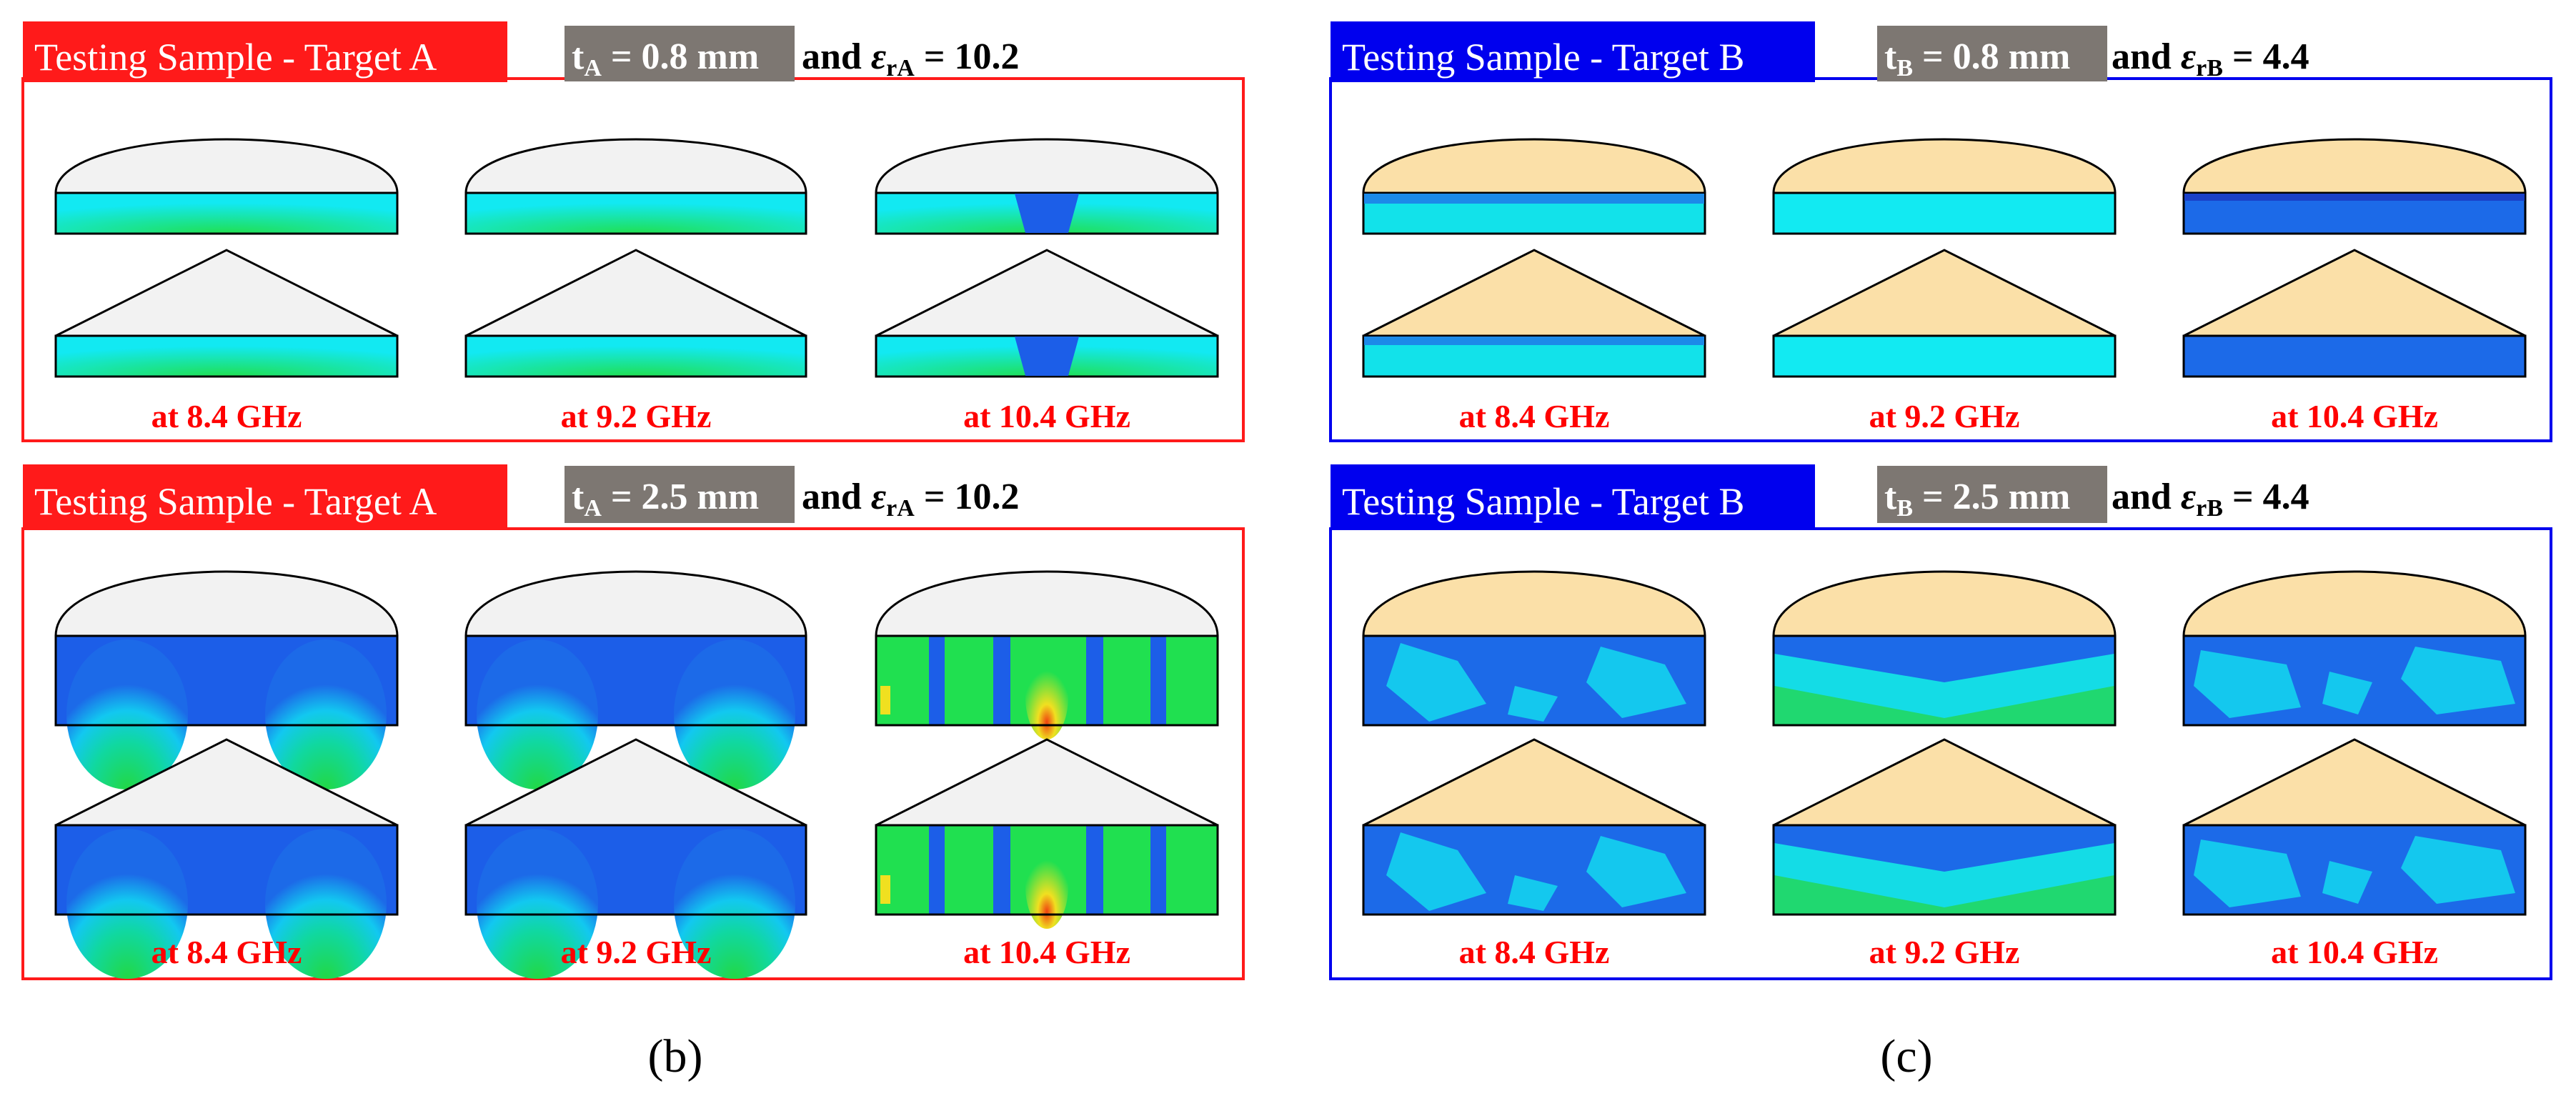  I want to click on thickness-param: tA = 2.5 mm, so click(665, 499).